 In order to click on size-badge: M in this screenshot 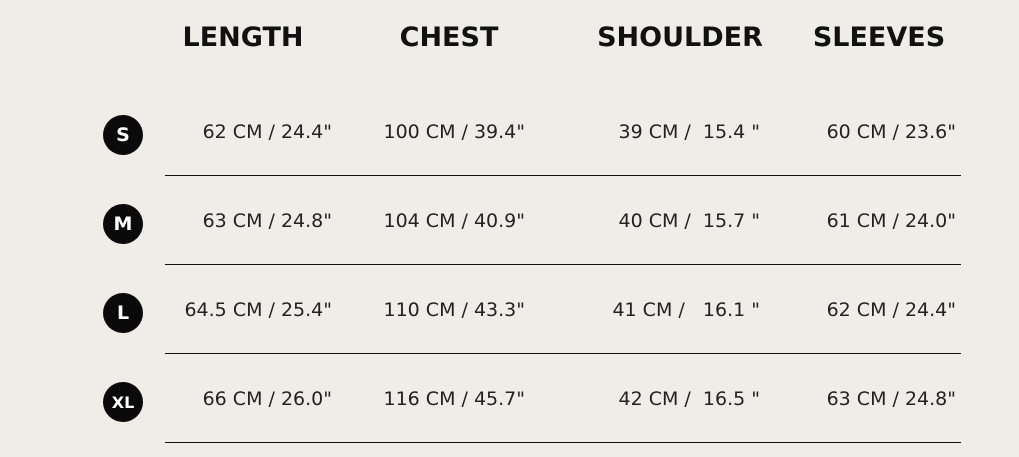, I will do `click(123, 224)`.